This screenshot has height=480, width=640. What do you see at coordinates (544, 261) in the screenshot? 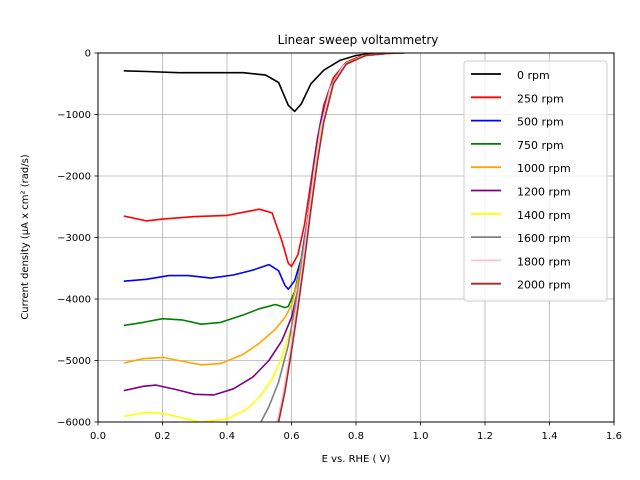
I see `legend-label: 1800 rpm` at bounding box center [544, 261].